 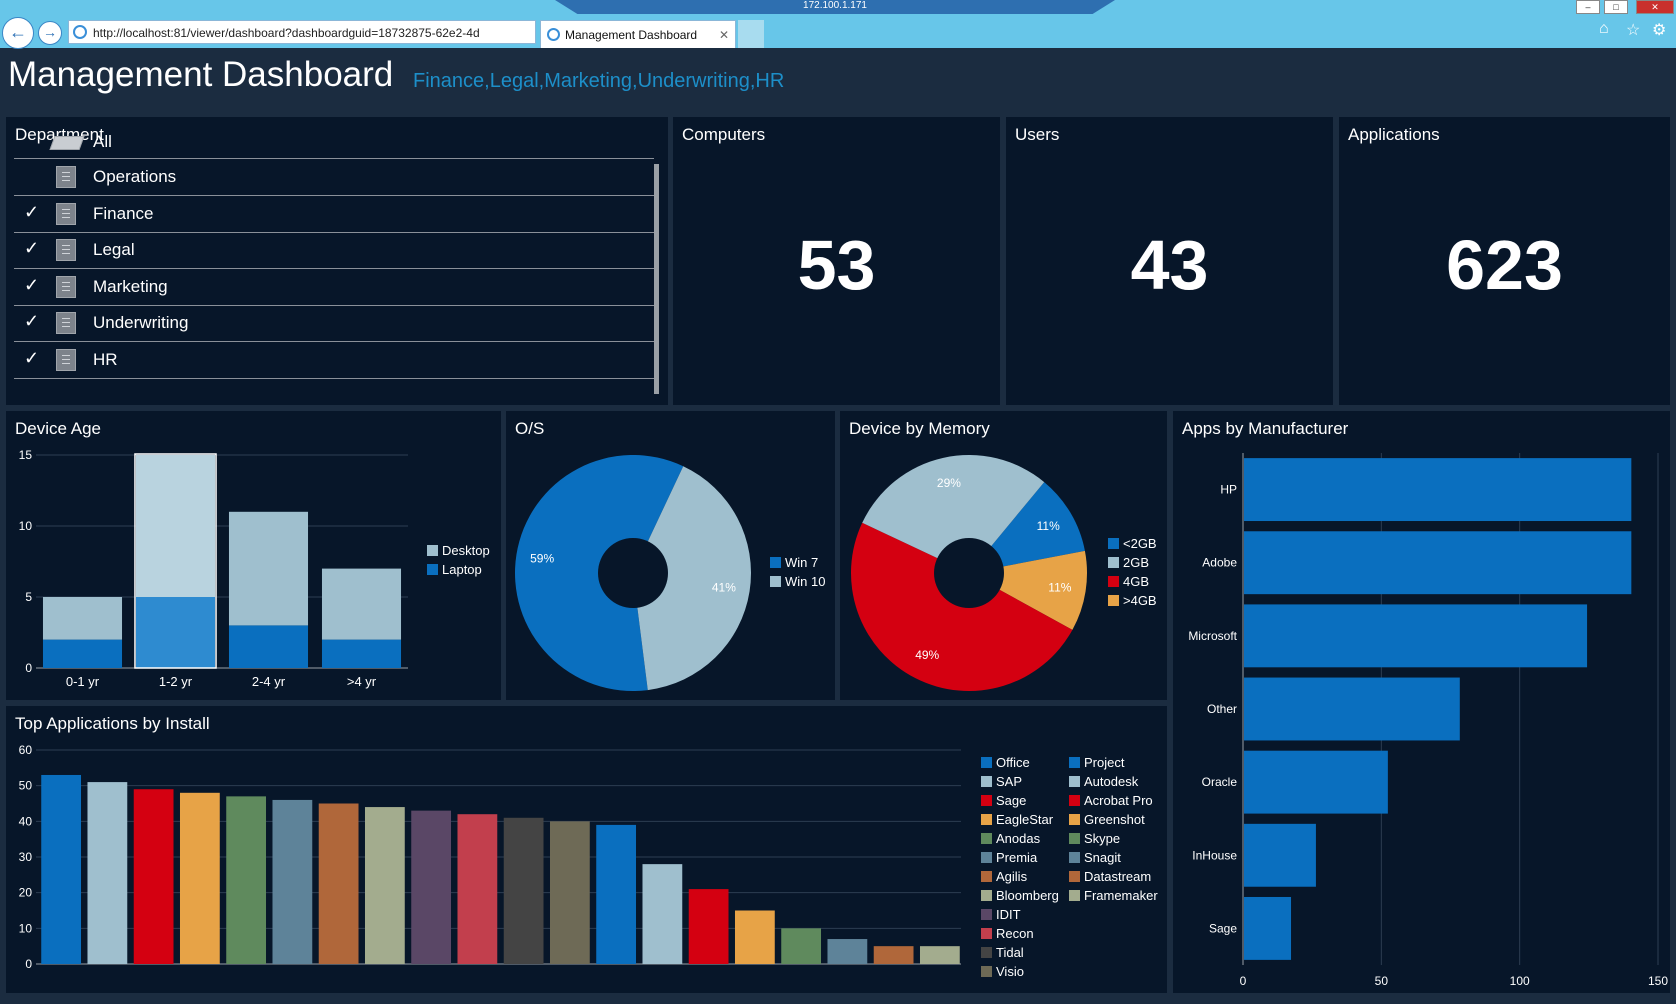 What do you see at coordinates (50, 33) in the screenshot?
I see `forward-button: →` at bounding box center [50, 33].